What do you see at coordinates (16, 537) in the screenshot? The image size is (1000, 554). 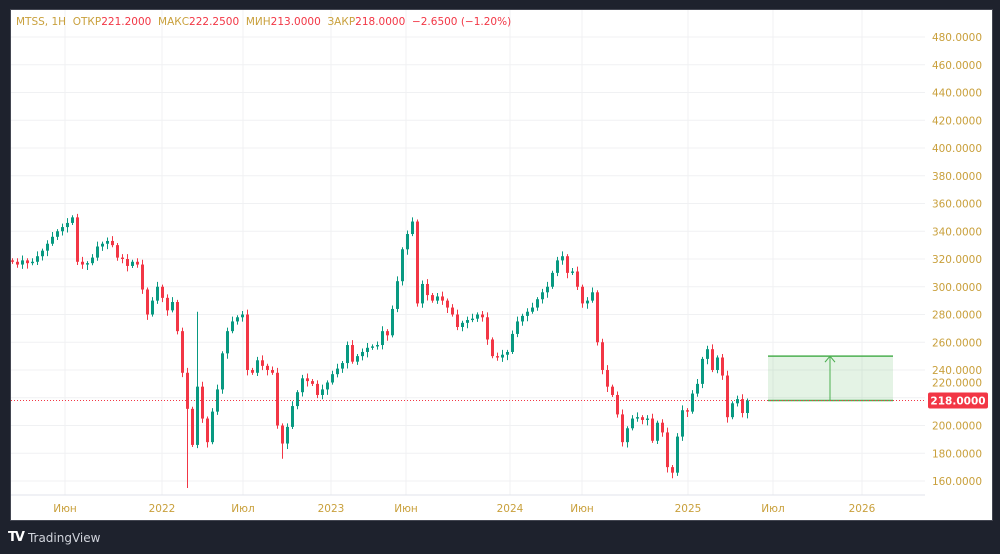 I see `tradingview-logo-icon: TV` at bounding box center [16, 537].